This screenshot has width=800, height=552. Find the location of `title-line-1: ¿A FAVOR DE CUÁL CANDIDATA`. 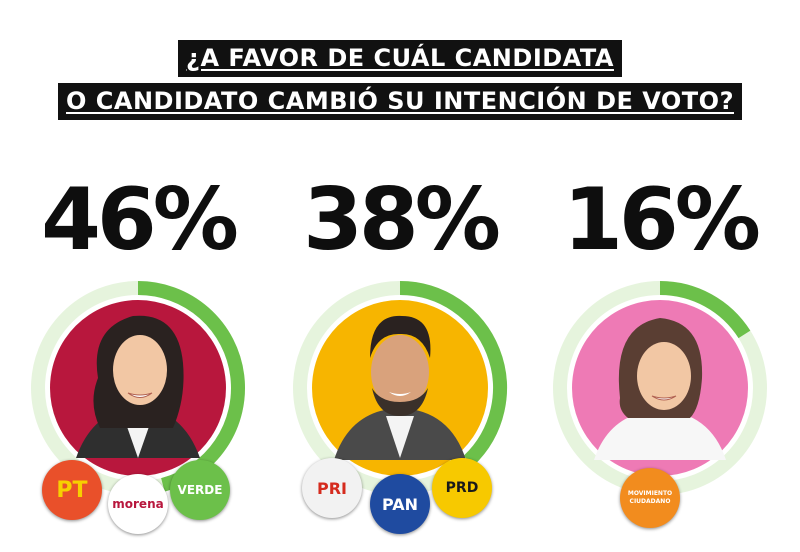

title-line-1: ¿A FAVOR DE CUÁL CANDIDATA is located at coordinates (400, 58).